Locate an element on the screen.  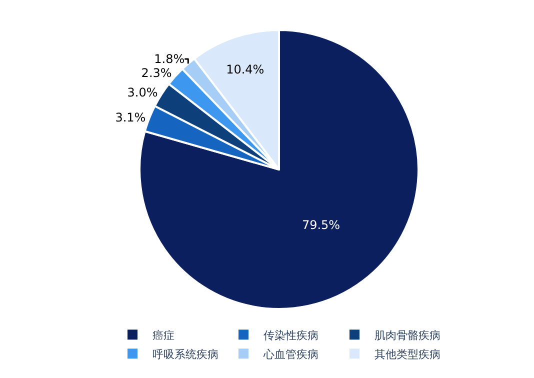
legend-label: 呼吸系统疾病 is located at coordinates (185, 354).